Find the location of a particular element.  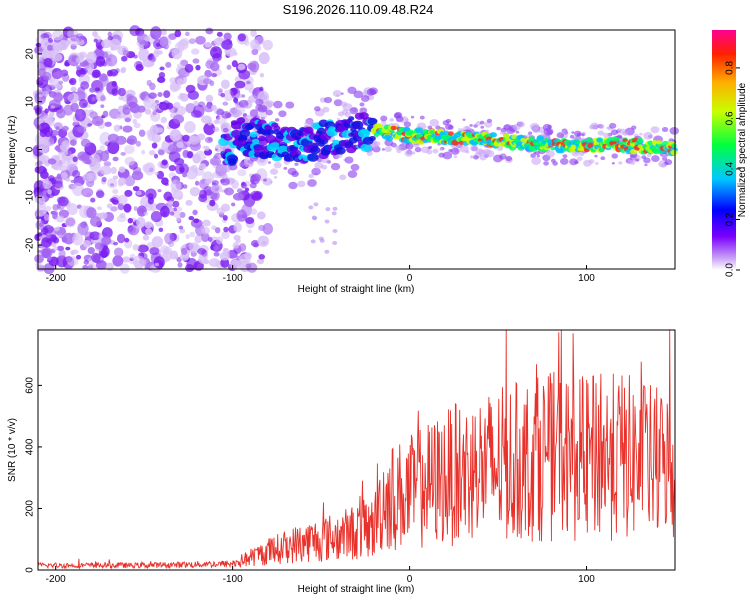

x-tick-label: 100 is located at coordinates (586, 278).